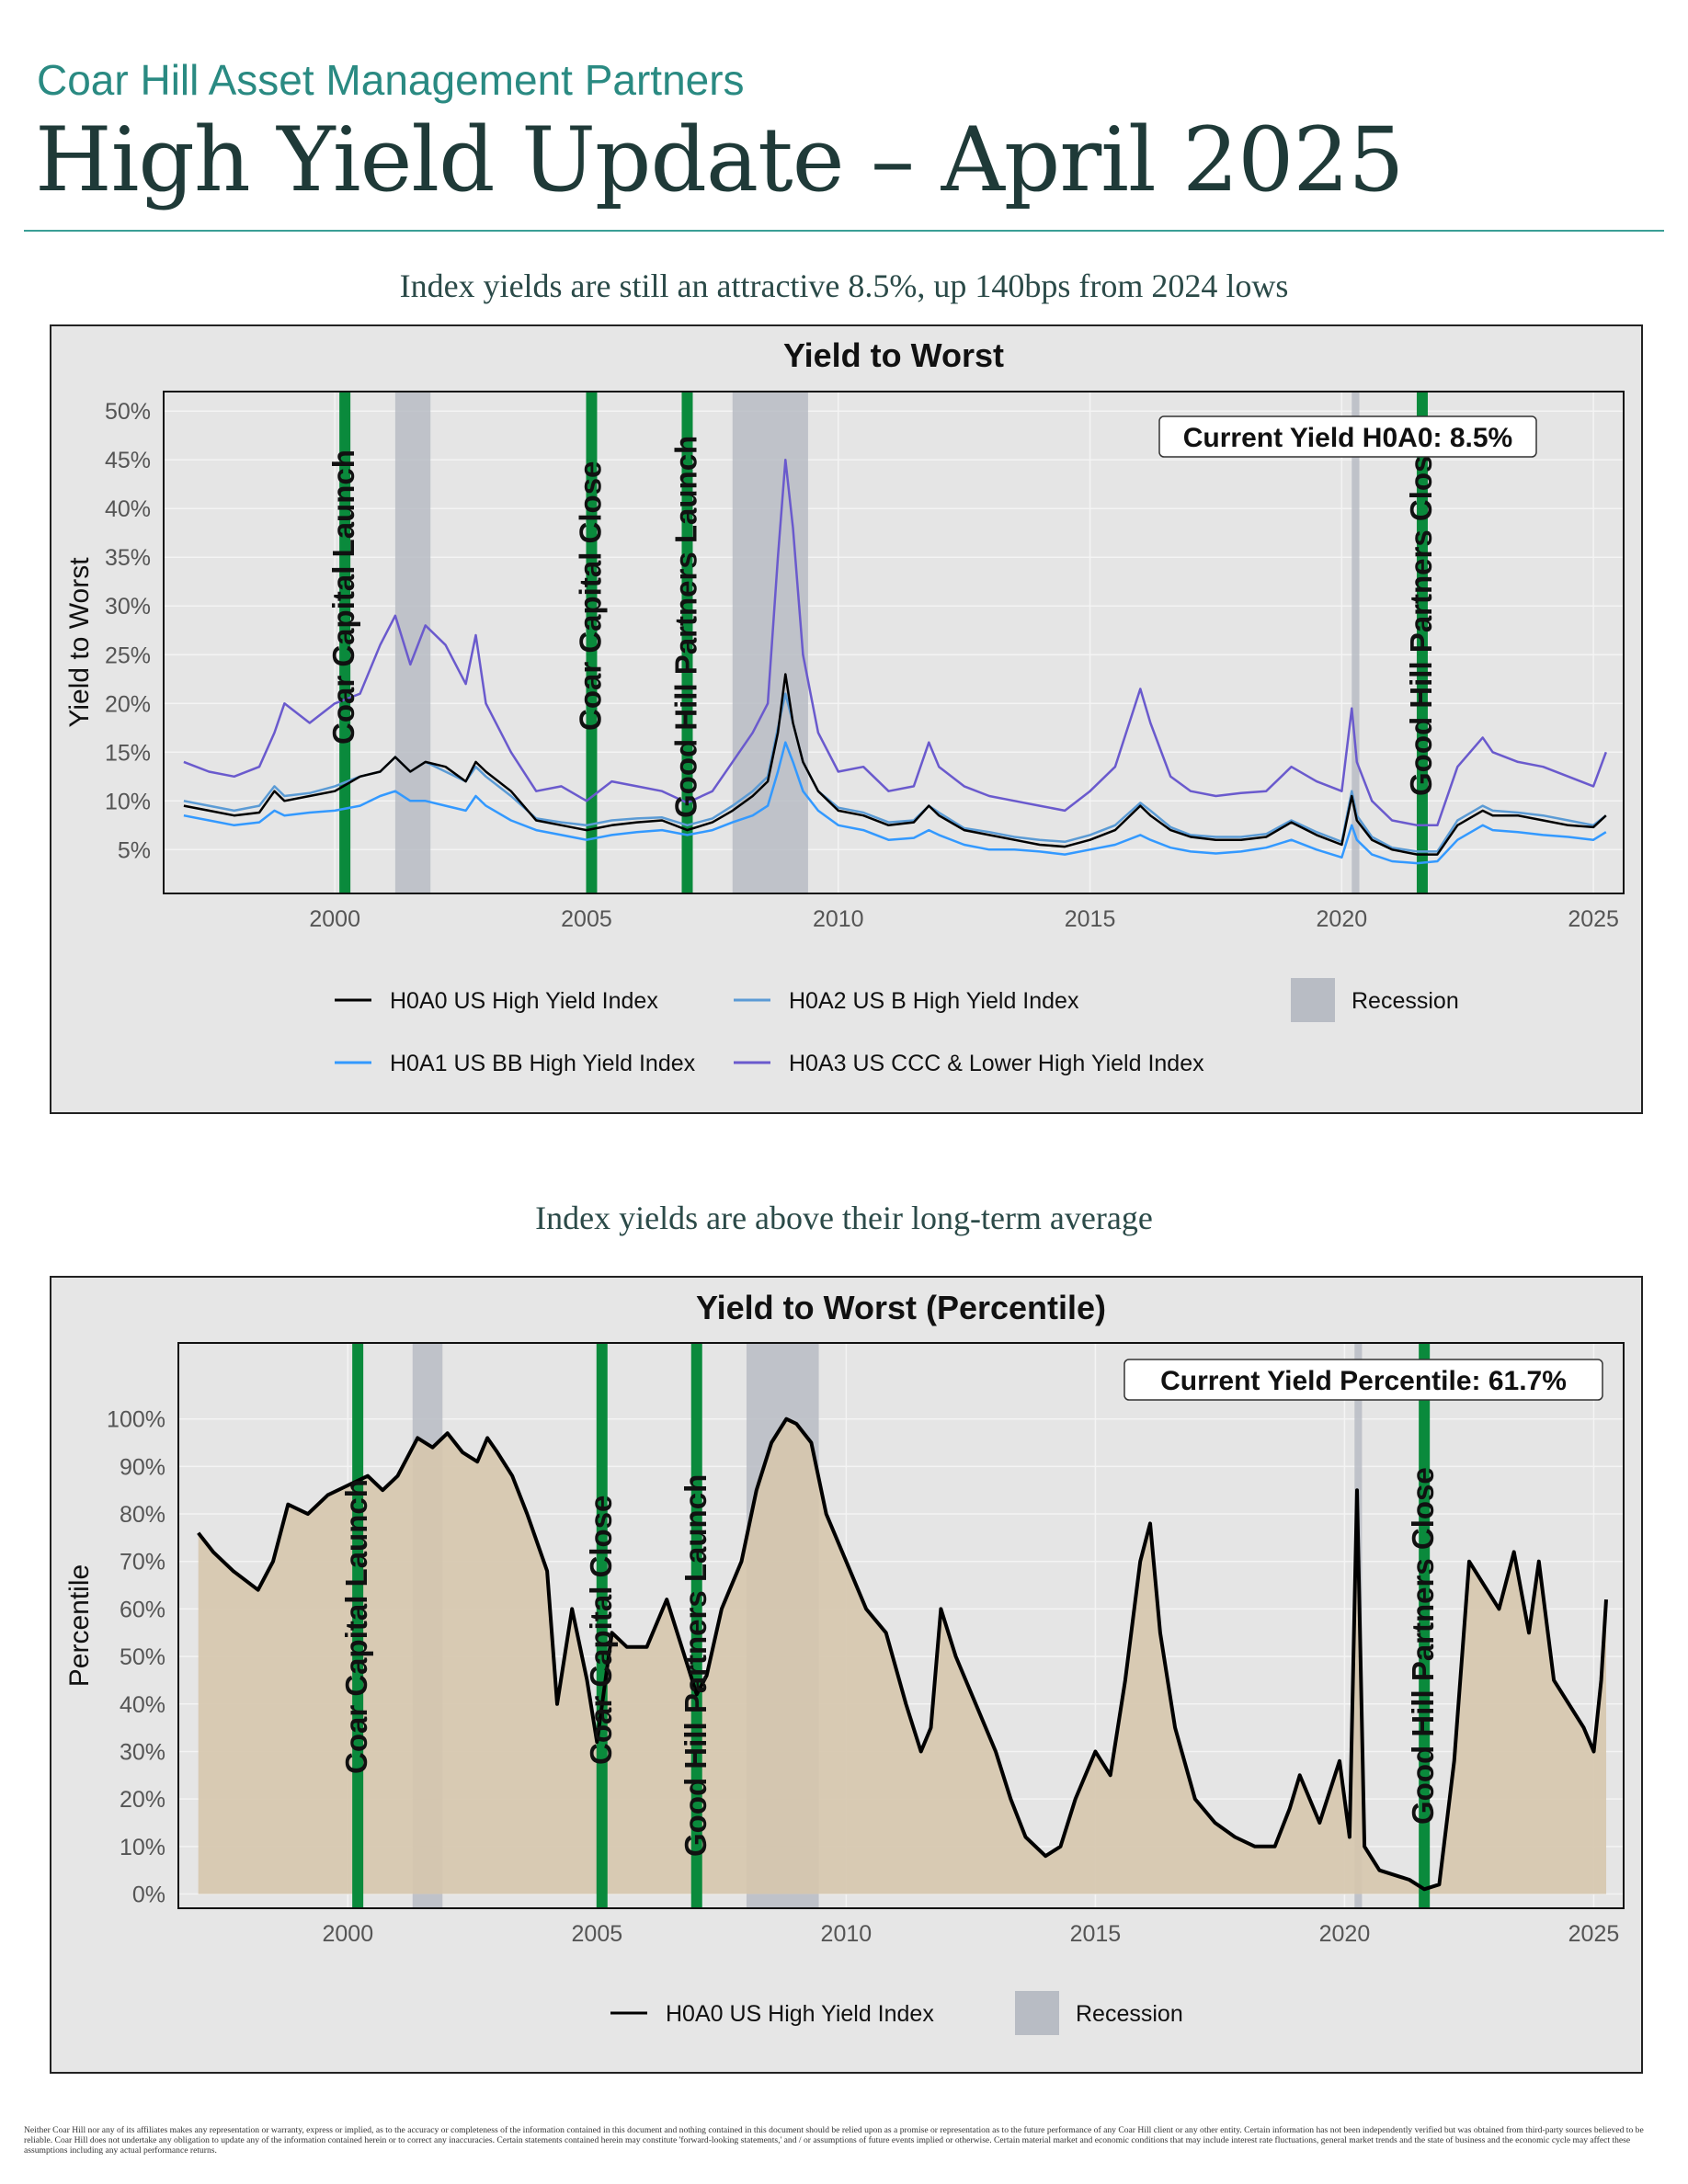 This screenshot has height=2184, width=1688. Describe the element at coordinates (80, 642) in the screenshot. I see `y-axis-label: Yield to Worst` at that location.